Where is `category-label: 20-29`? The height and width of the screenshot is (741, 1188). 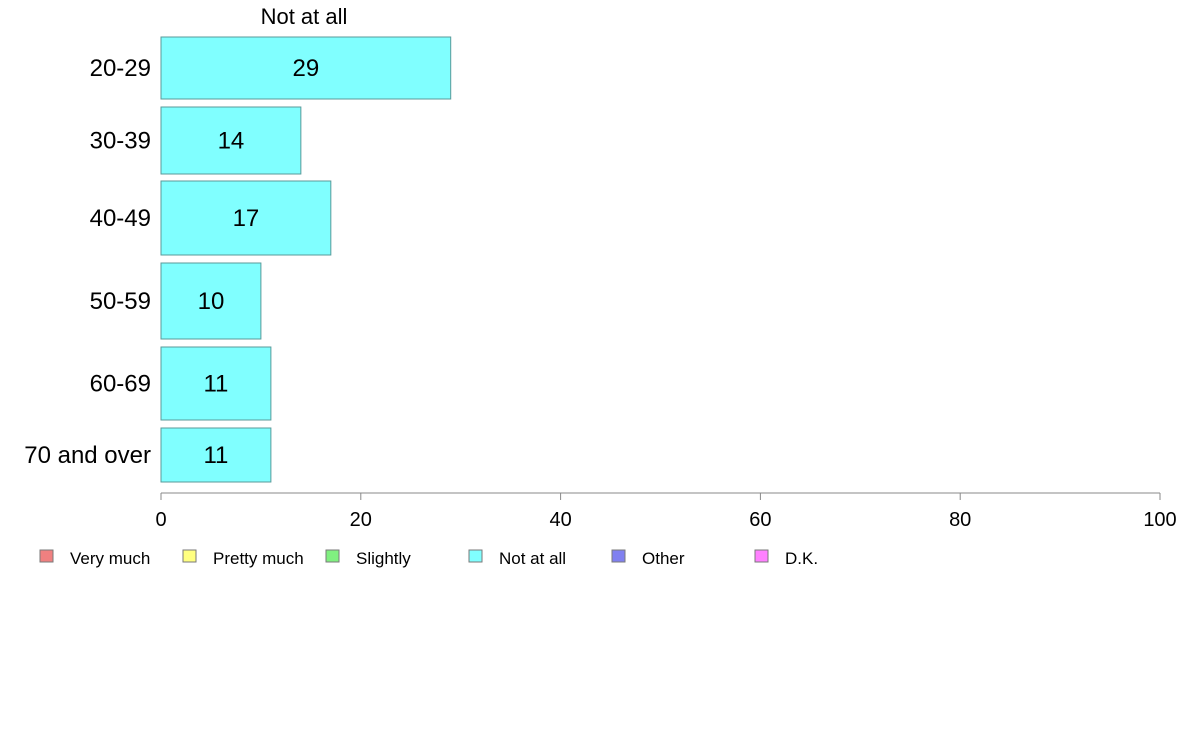
category-label: 20-29 is located at coordinates (120, 68).